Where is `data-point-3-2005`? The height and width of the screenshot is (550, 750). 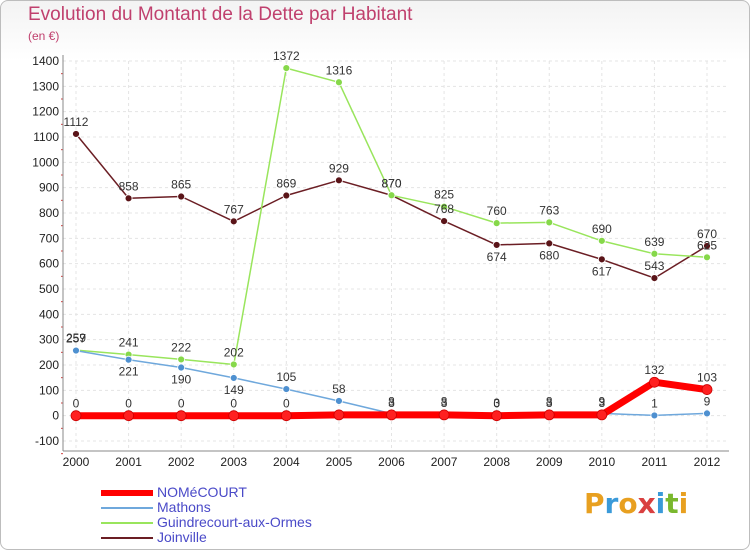 data-point-3-2005 is located at coordinates (339, 180).